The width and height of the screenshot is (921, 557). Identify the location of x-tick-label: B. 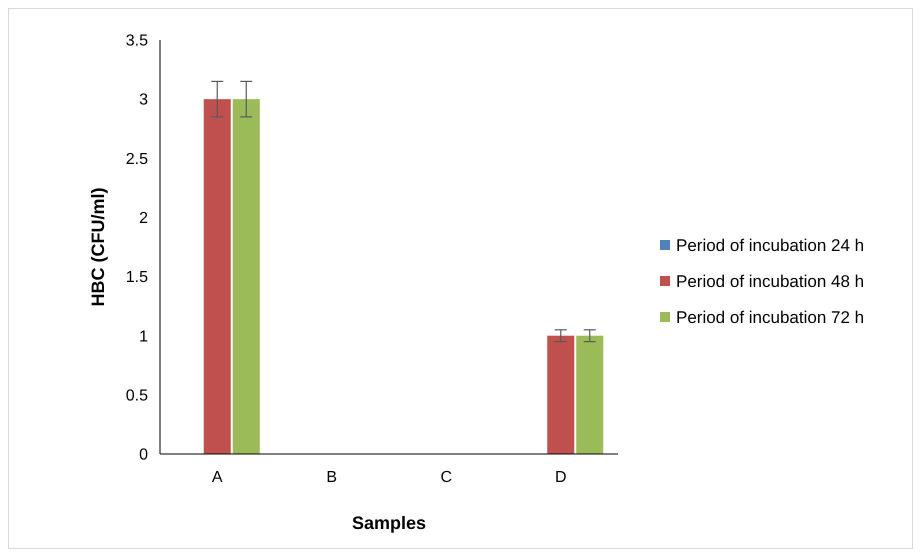
(332, 477).